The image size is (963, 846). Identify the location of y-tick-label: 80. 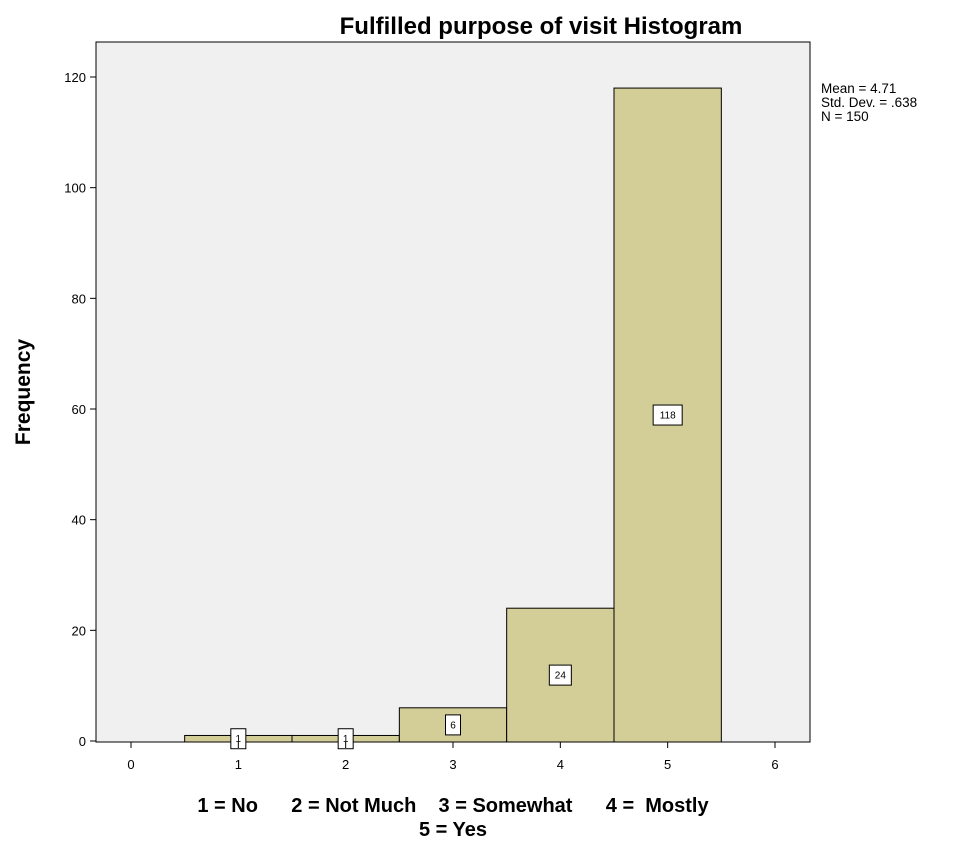
(79, 298).